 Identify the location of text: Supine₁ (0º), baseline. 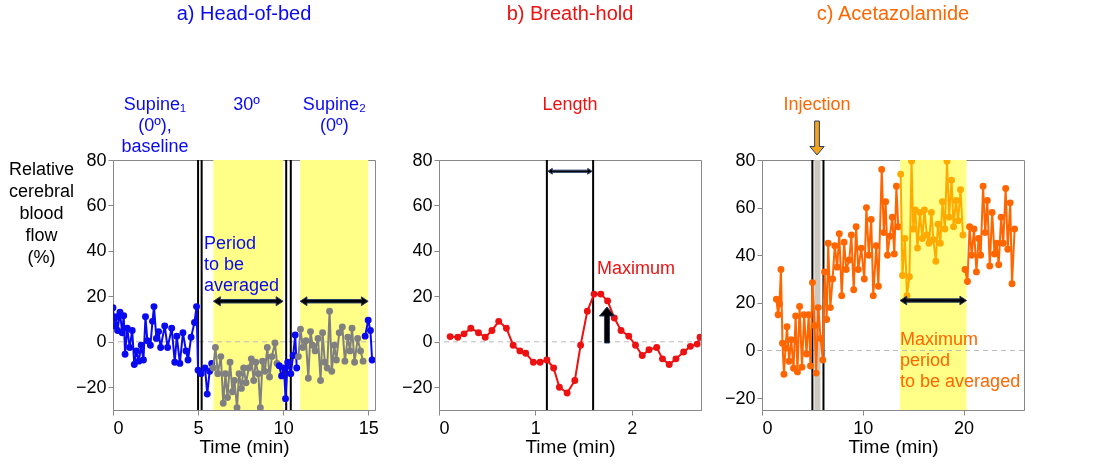
(155, 125).